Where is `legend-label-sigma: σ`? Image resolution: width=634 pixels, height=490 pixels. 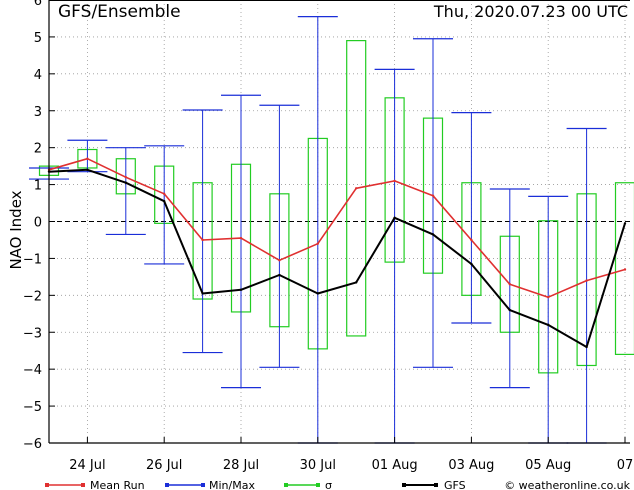
legend-label-sigma: σ is located at coordinates (328, 484).